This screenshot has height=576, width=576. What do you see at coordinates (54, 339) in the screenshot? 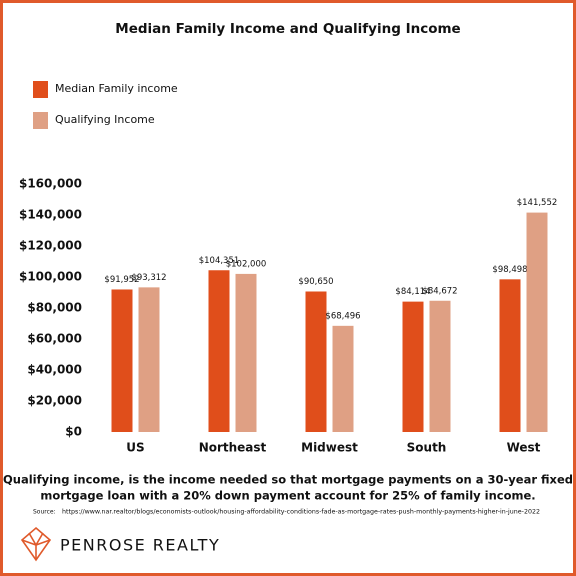
I see `y-tick-label: $60,000` at bounding box center [54, 339].